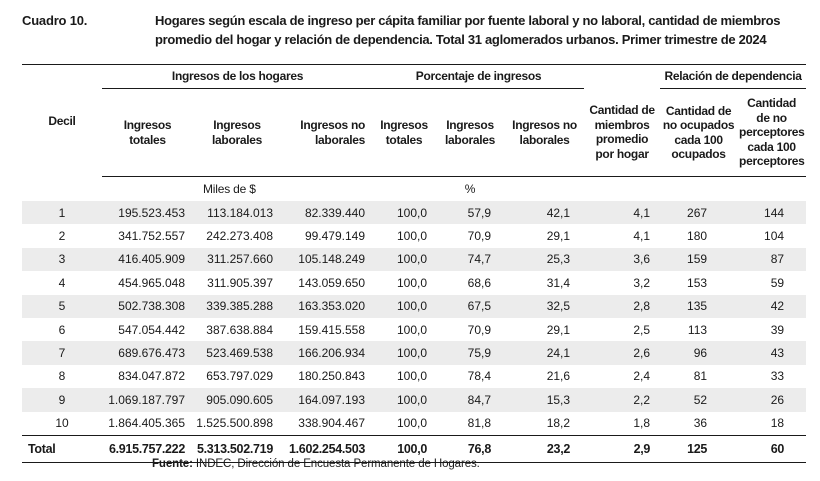 This screenshot has height=481, width=820. Describe the element at coordinates (558, 423) in the screenshot. I see `cell-pct-no-laborales: 18,2` at that location.